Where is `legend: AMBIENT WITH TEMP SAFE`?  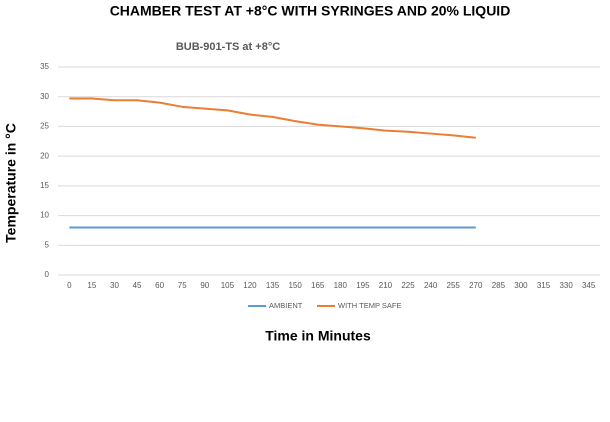
legend: AMBIENT WITH TEMP SAFE is located at coordinates (324, 305).